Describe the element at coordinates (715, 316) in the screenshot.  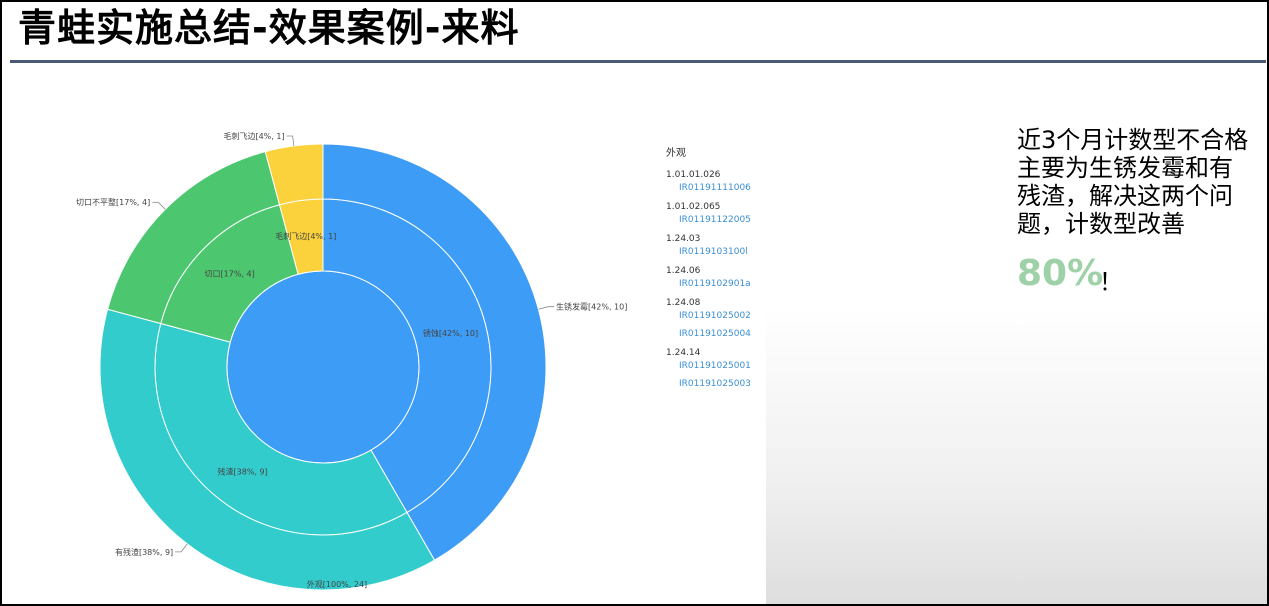
I see `legend-item-link: IR01191025002` at that location.